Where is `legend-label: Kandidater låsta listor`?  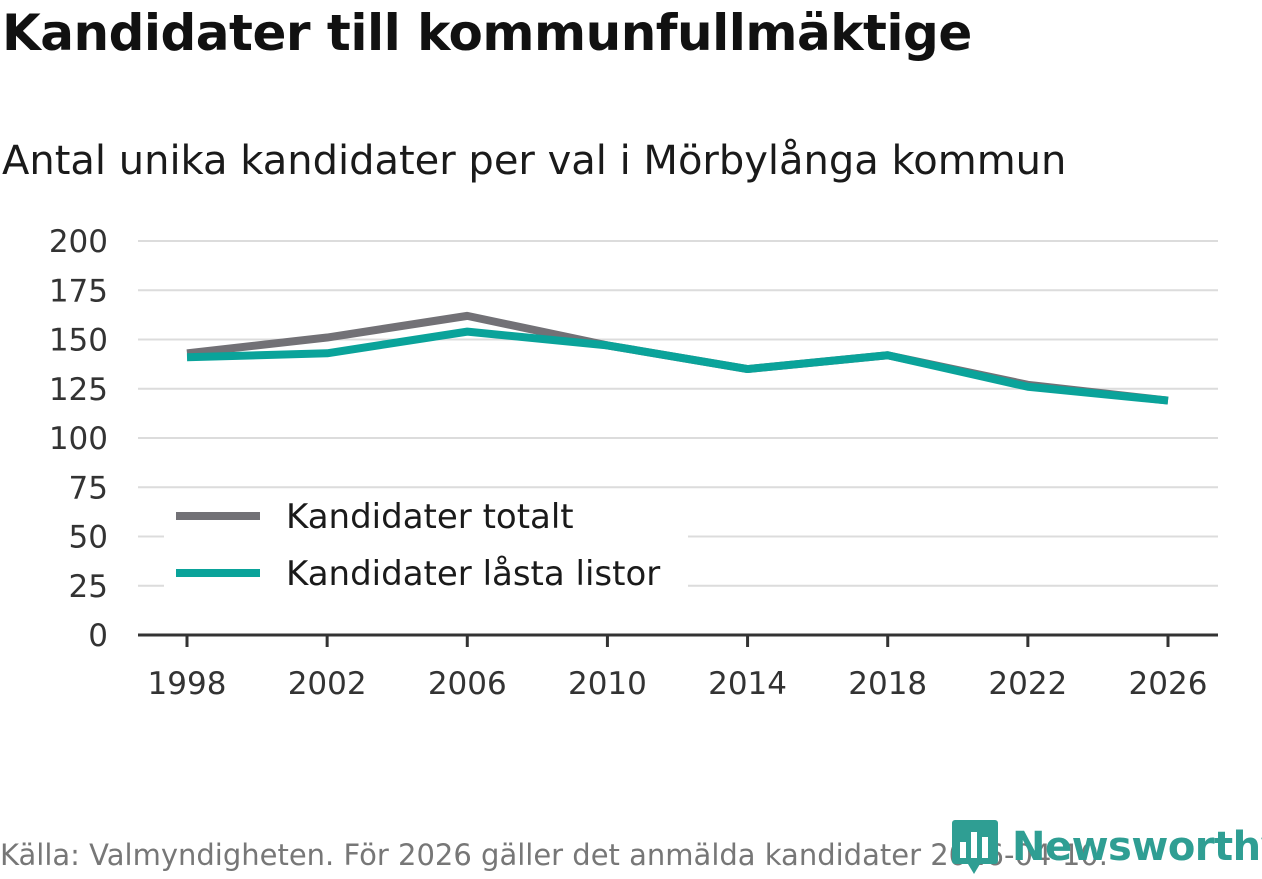 legend-label: Kandidater låsta listor is located at coordinates (473, 574).